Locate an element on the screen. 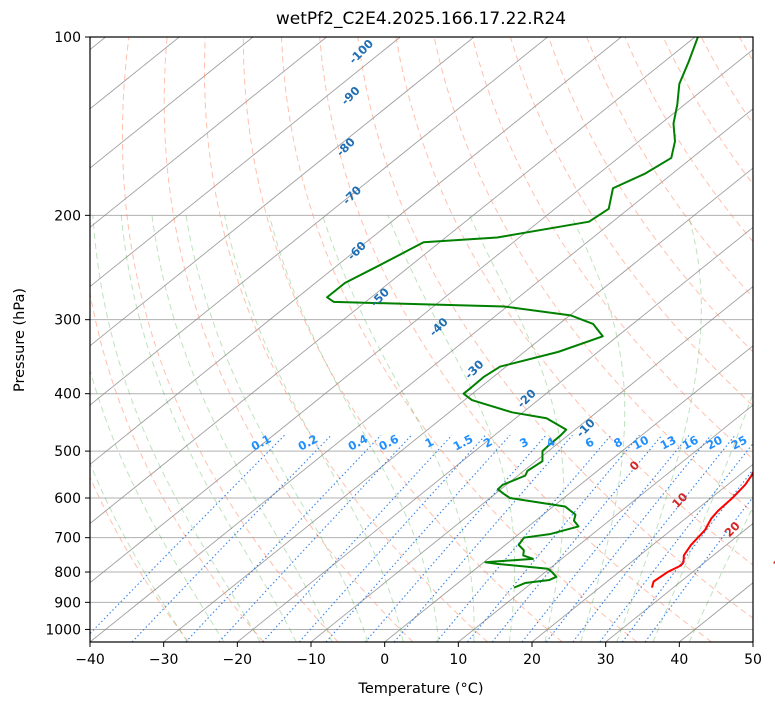  y-tick-label: 200 is located at coordinates (67, 216).